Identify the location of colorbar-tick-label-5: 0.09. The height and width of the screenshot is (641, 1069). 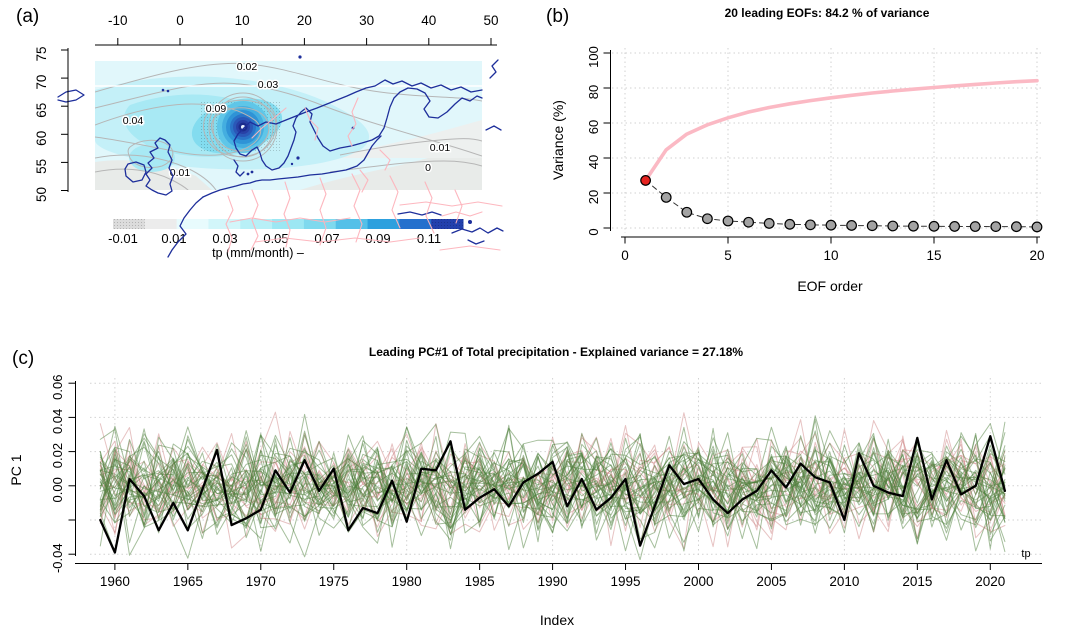
(377, 238).